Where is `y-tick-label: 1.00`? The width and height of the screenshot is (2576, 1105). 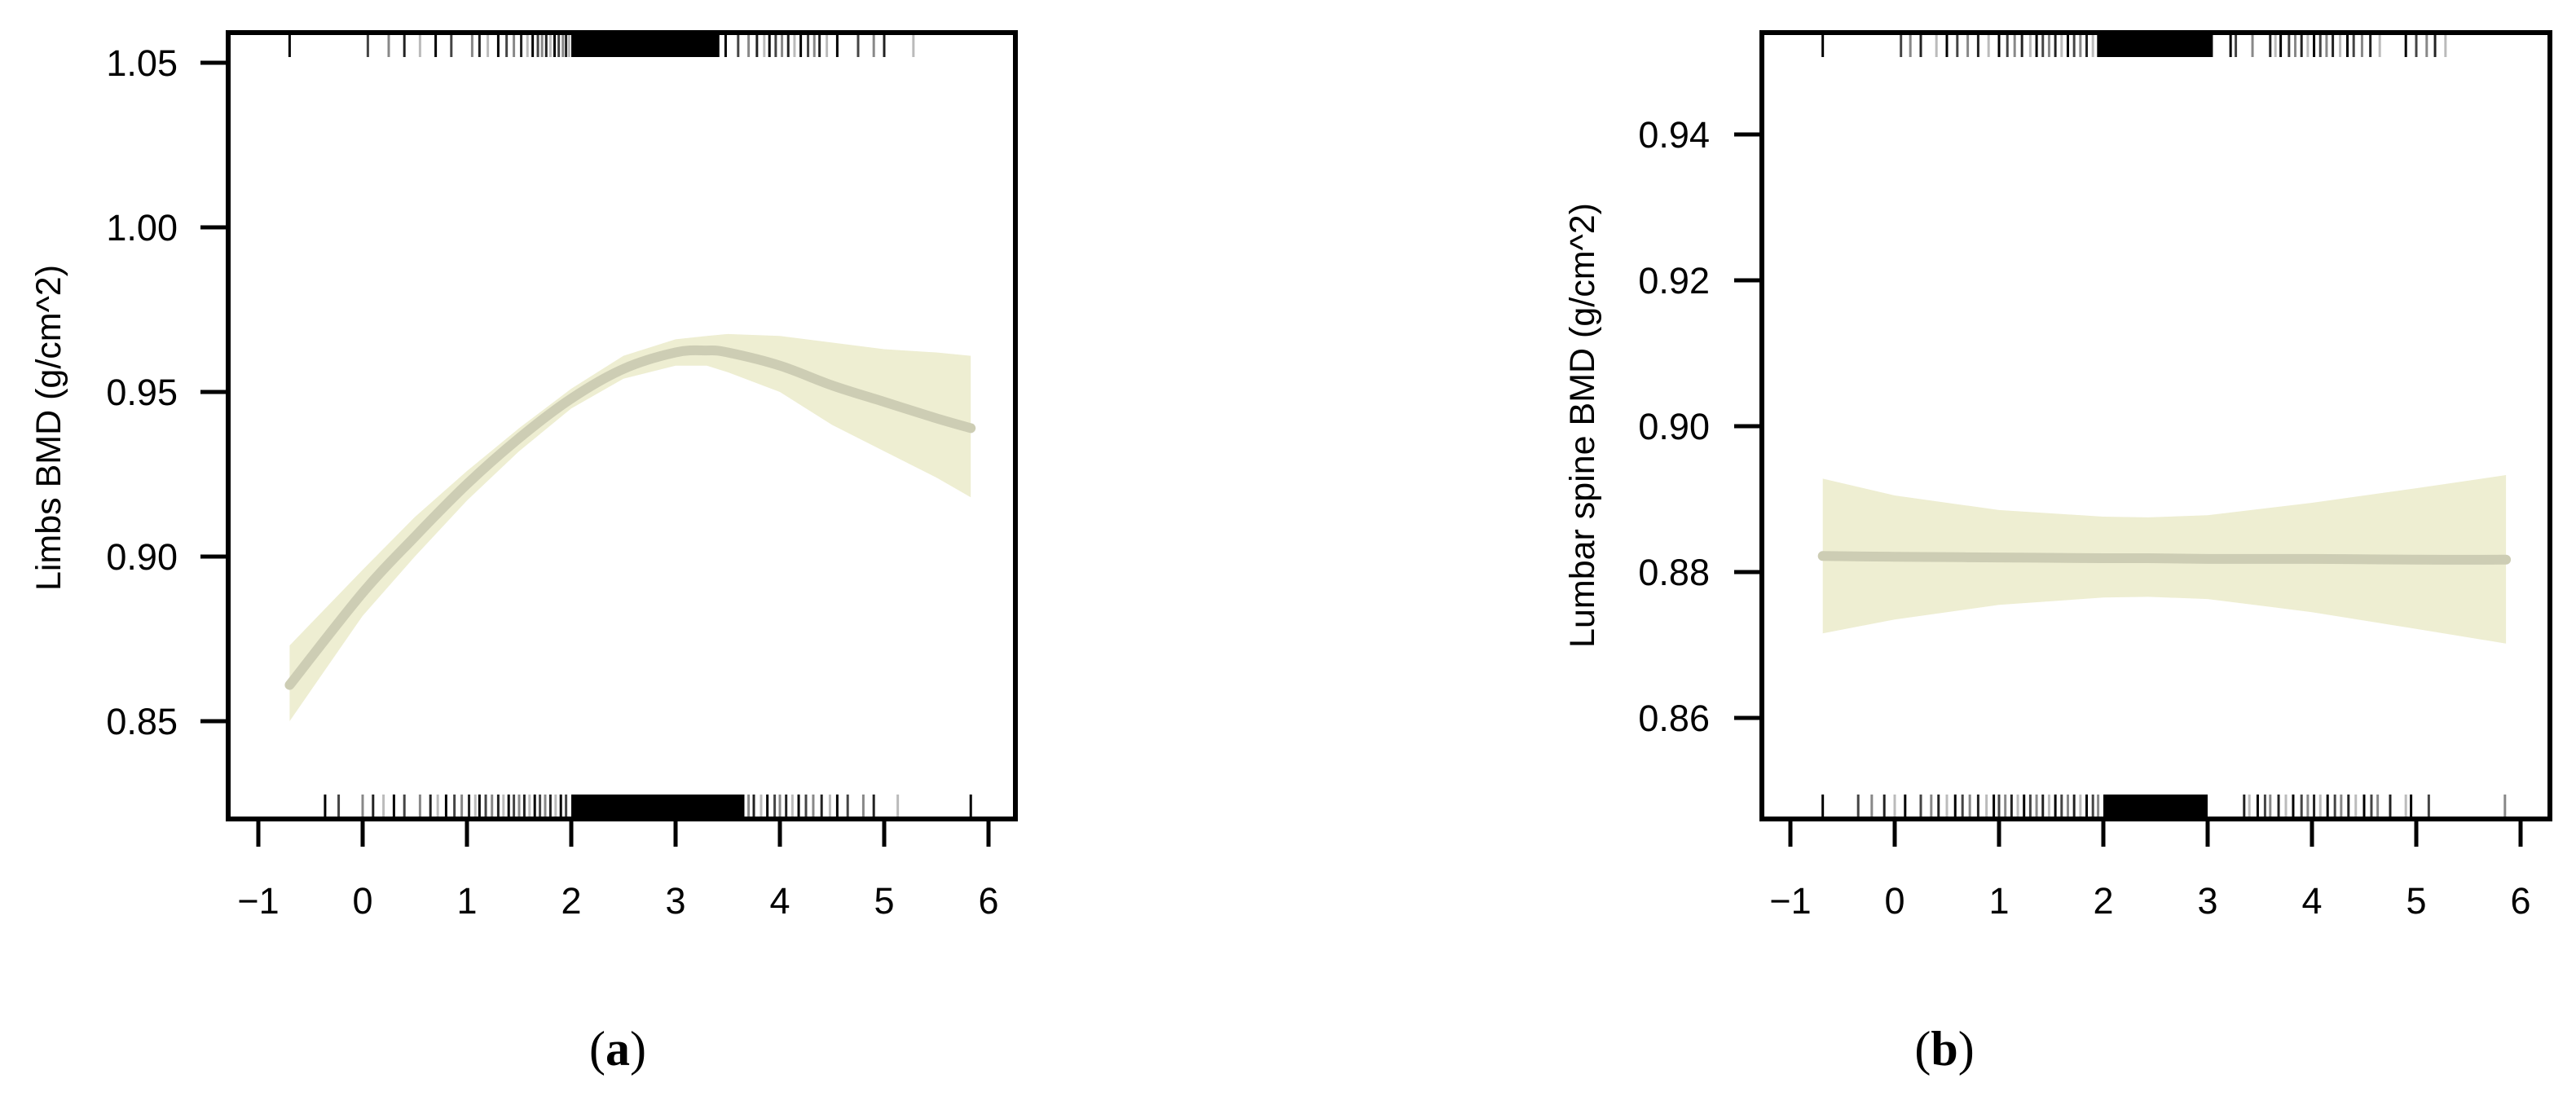
y-tick-label: 1.00 is located at coordinates (142, 228).